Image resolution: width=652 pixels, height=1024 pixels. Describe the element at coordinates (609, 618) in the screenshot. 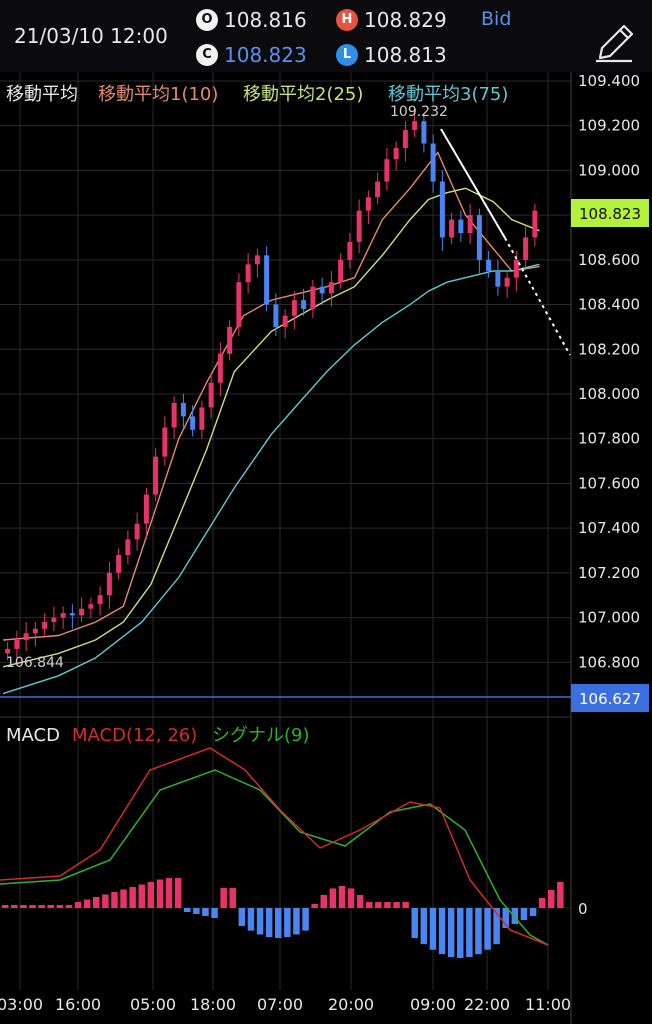

I see `y-tick-label: 107.000` at that location.